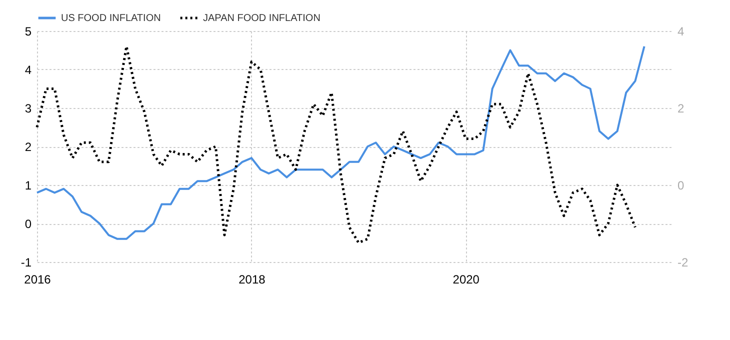  What do you see at coordinates (28, 70) in the screenshot?
I see `y-tick-label: 4` at bounding box center [28, 70].